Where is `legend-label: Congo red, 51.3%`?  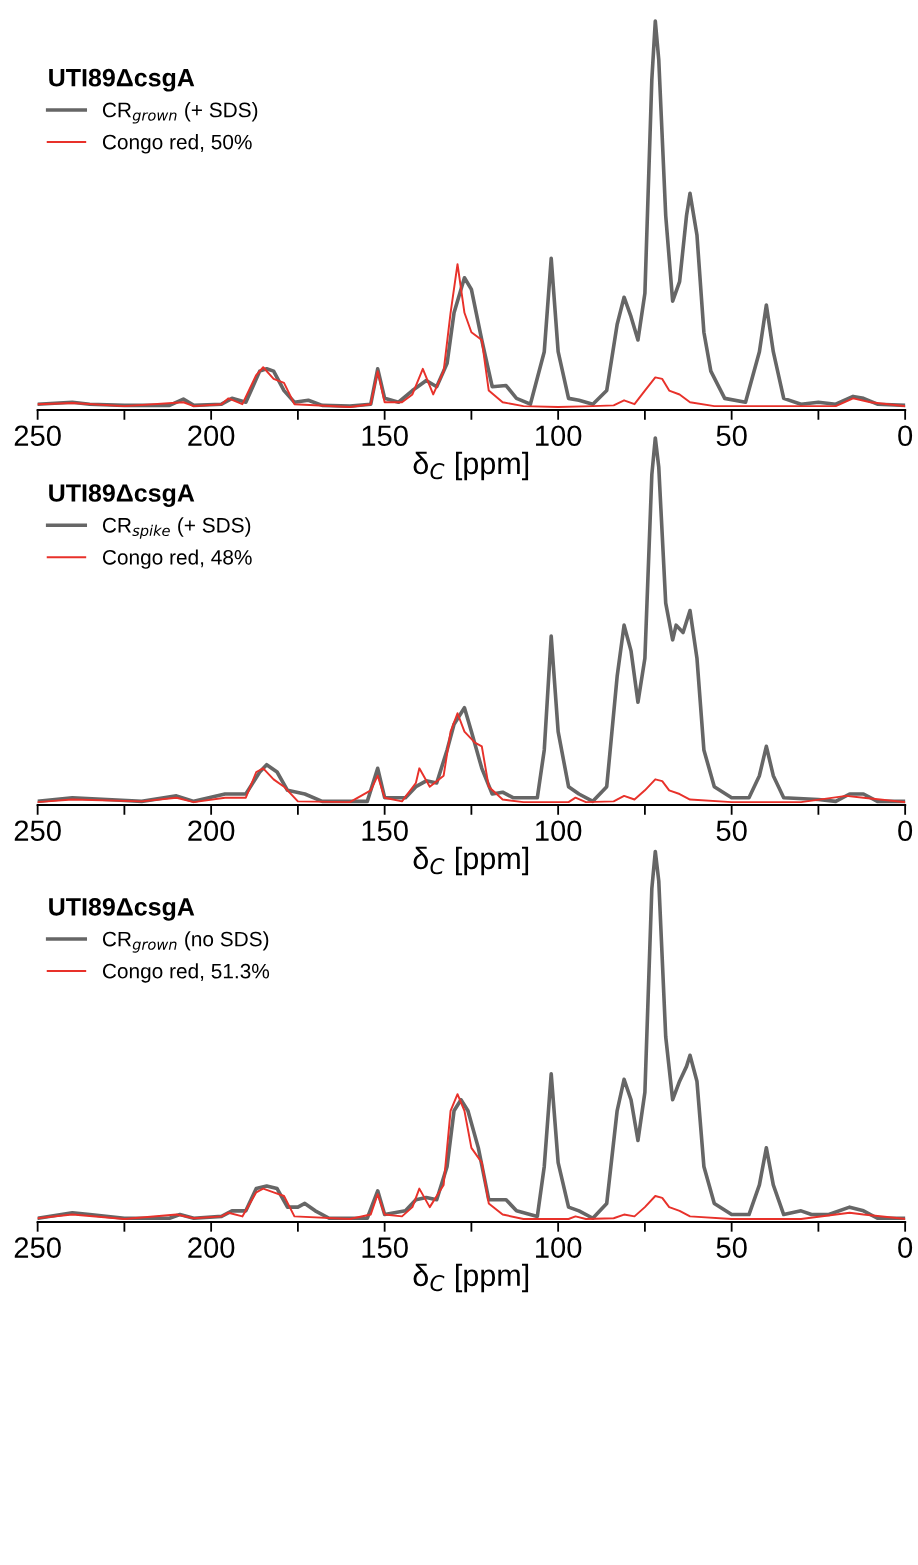 legend-label: Congo red, 51.3% is located at coordinates (186, 973).